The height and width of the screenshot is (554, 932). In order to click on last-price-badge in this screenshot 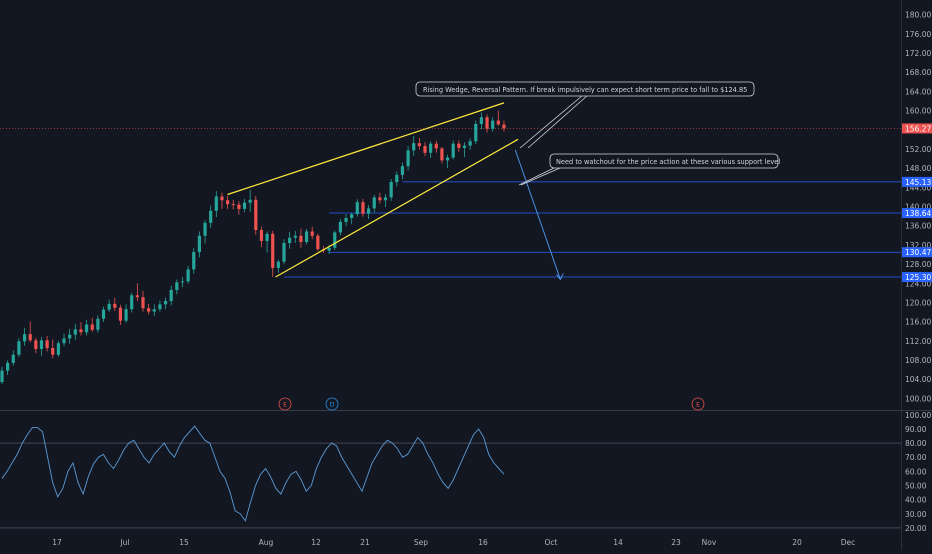, I will do `click(917, 128)`.